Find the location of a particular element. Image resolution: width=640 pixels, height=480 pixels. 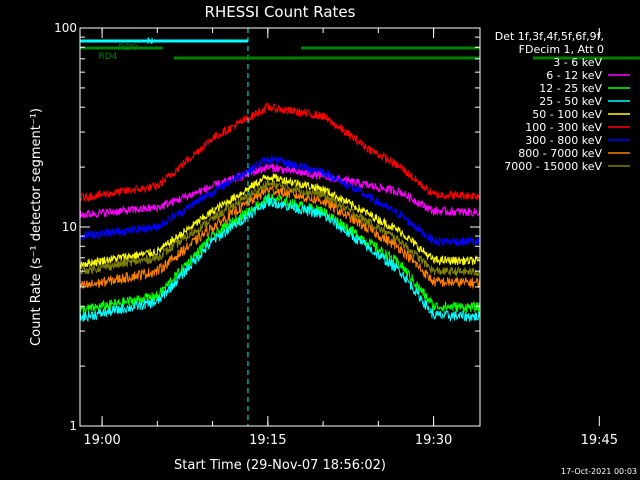

footer-timestamp: 17-Oct-2021 00:03 is located at coordinates (599, 471).